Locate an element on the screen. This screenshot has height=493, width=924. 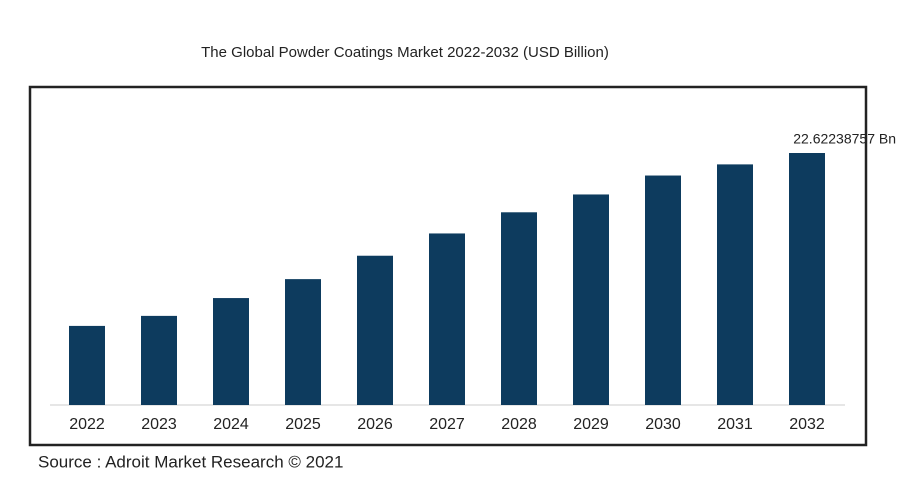
x-tick-label: 2030 is located at coordinates (663, 424).